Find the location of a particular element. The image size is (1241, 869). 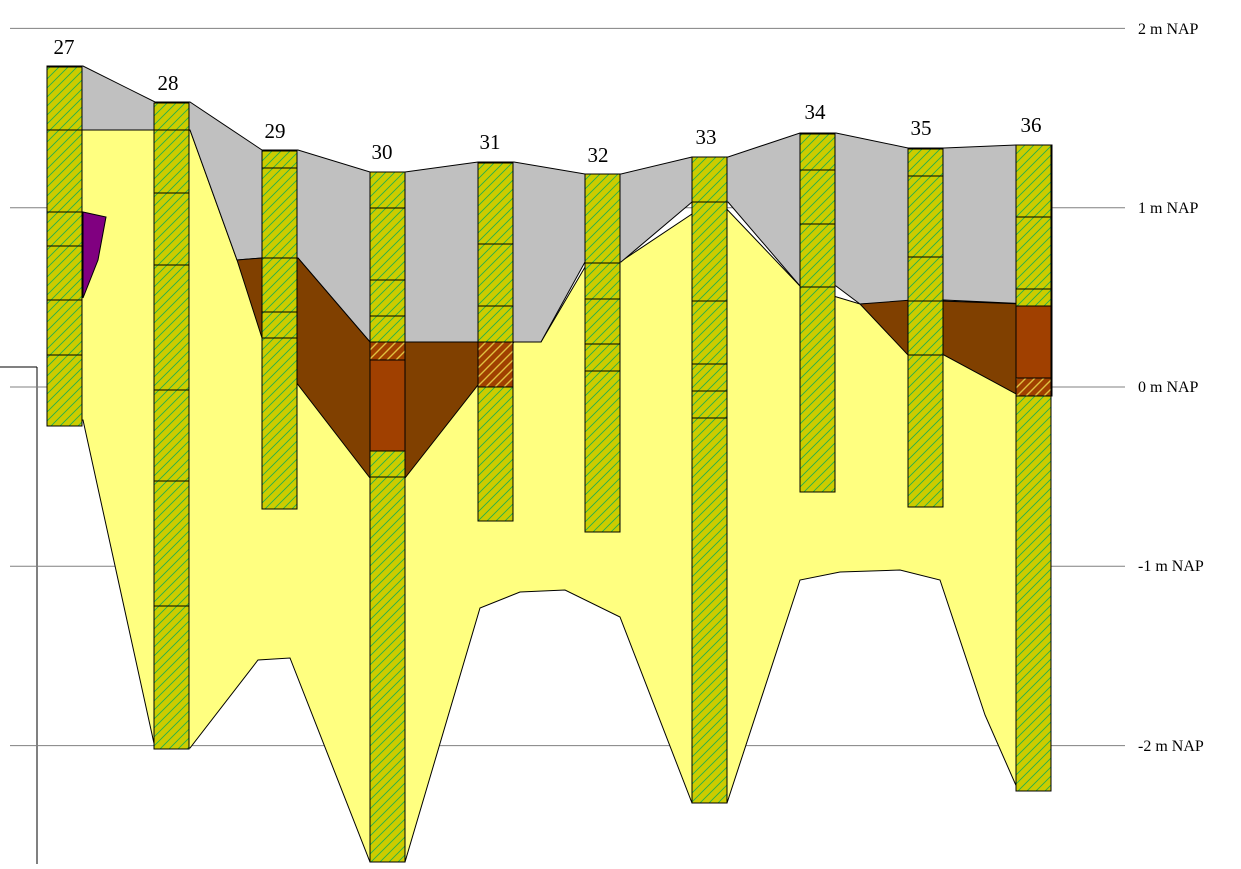

borehole-label-31: 31 is located at coordinates (490, 142).